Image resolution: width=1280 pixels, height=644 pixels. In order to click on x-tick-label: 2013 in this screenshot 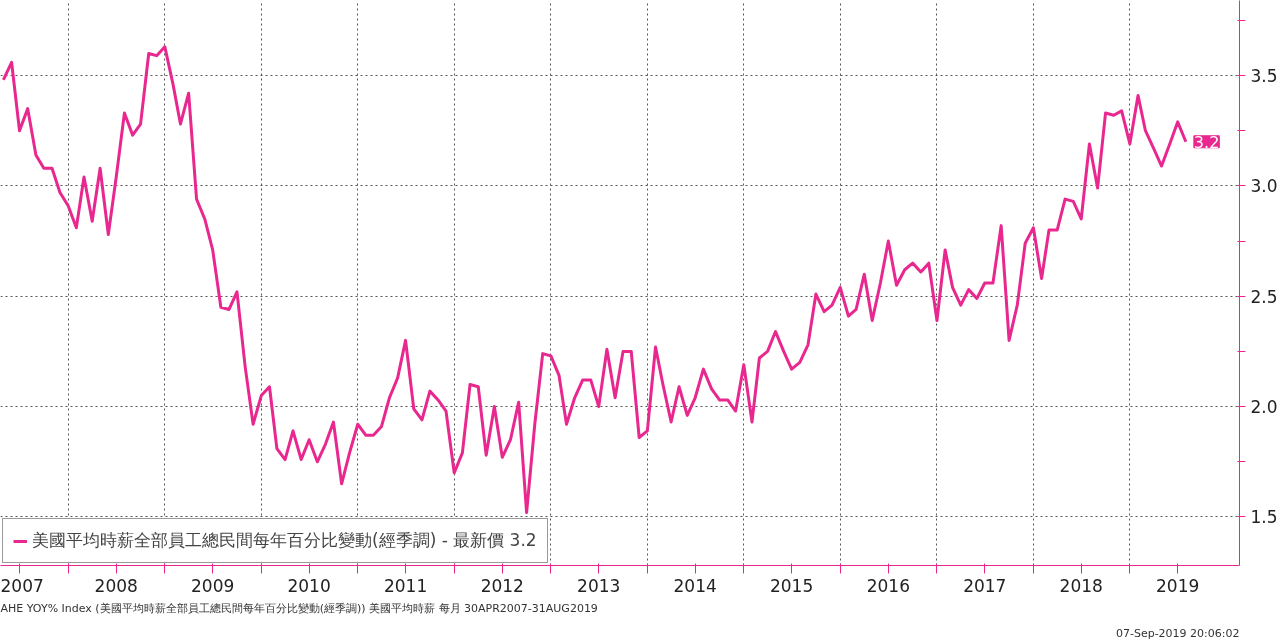, I will do `click(599, 585)`.